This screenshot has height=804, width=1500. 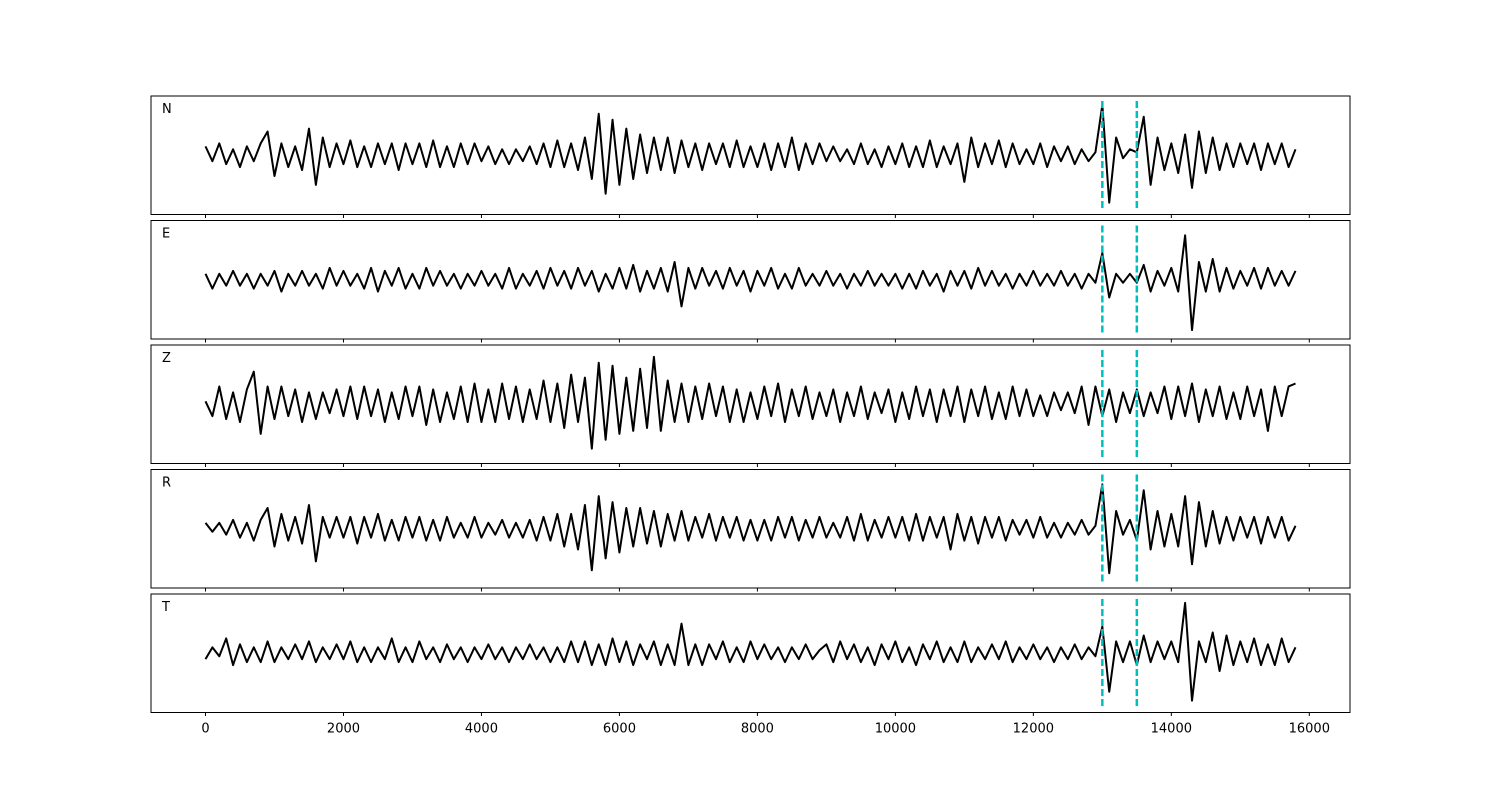 What do you see at coordinates (757, 729) in the screenshot?
I see `x-tick-label: 8000` at bounding box center [757, 729].